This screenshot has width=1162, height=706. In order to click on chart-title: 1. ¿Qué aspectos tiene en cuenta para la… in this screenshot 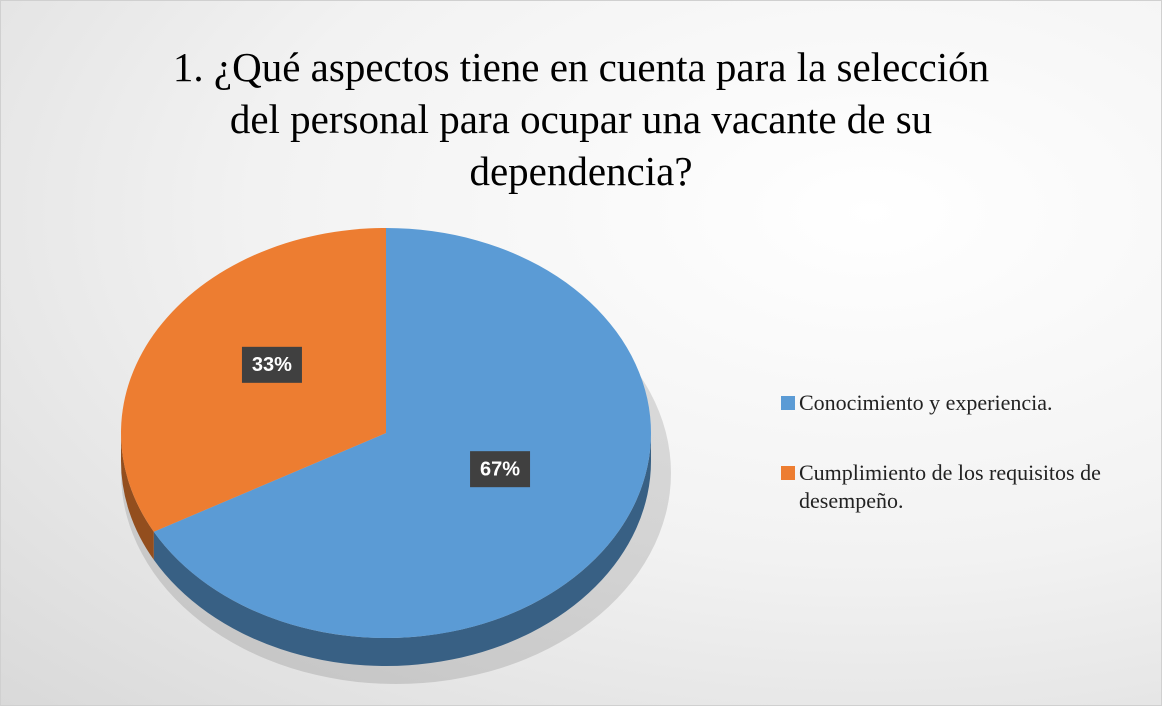, I will do `click(581, 119)`.